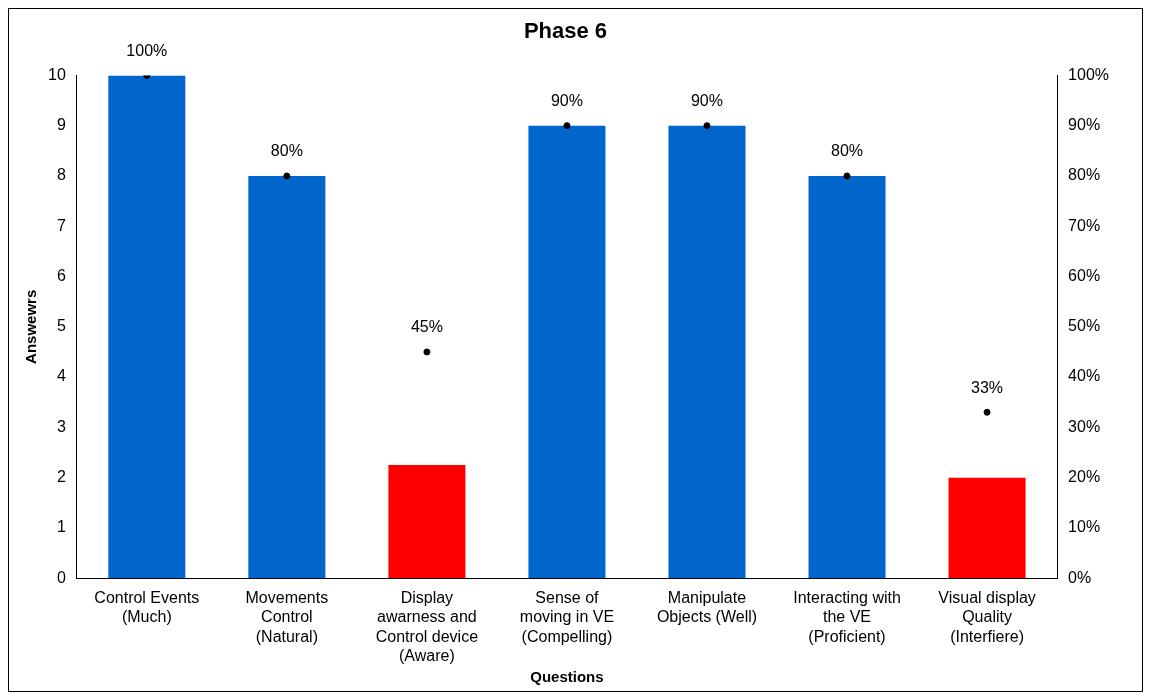 The width and height of the screenshot is (1151, 700). What do you see at coordinates (57, 74) in the screenshot?
I see `y-tick-label: 10` at bounding box center [57, 74].